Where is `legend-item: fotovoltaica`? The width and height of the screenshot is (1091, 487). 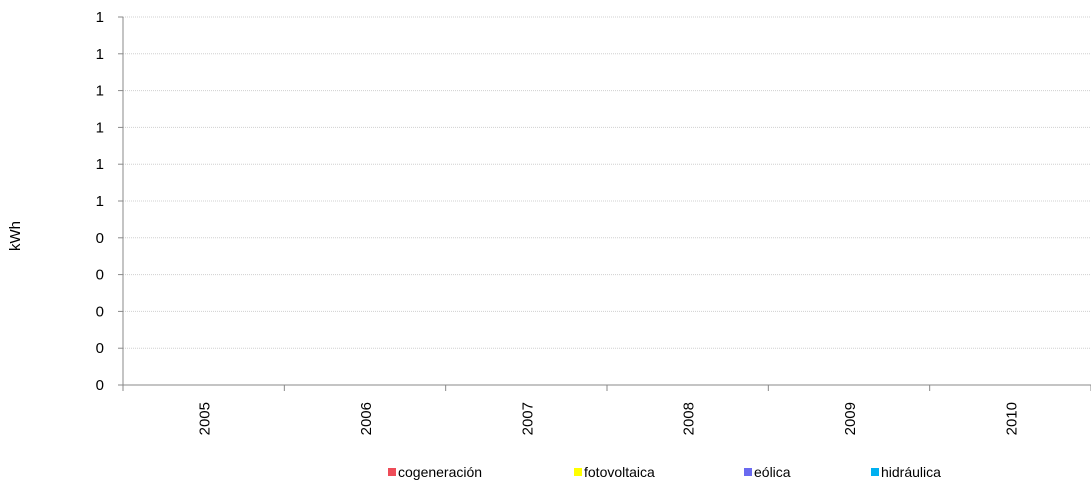 legend-item: fotovoltaica is located at coordinates (614, 472).